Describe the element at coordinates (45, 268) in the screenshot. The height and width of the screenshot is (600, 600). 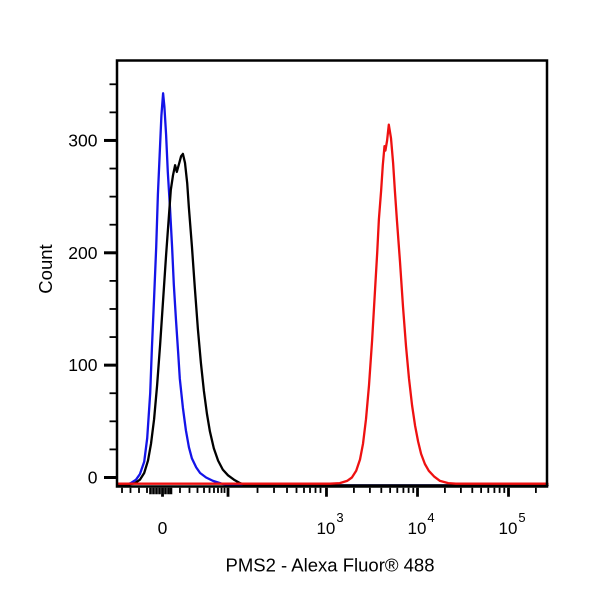
I see `y-axis-title: Count` at that location.